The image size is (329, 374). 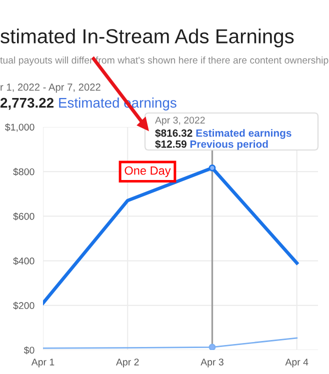 I want to click on annotation: $12.59 Previous period, so click(x=211, y=145).